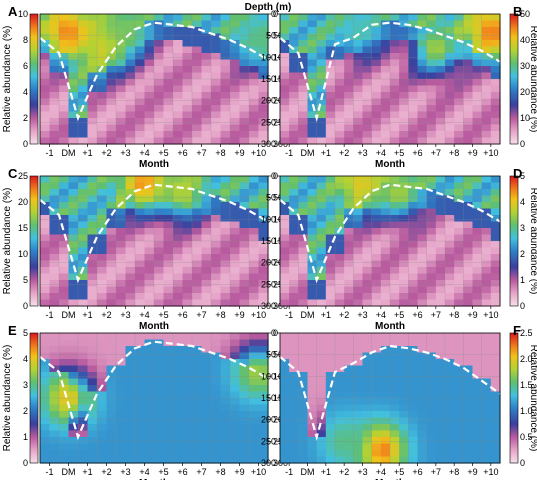 This screenshot has width=537, height=480. What do you see at coordinates (436, 315) in the screenshot?
I see `x-tick-label: +7` at bounding box center [436, 315].